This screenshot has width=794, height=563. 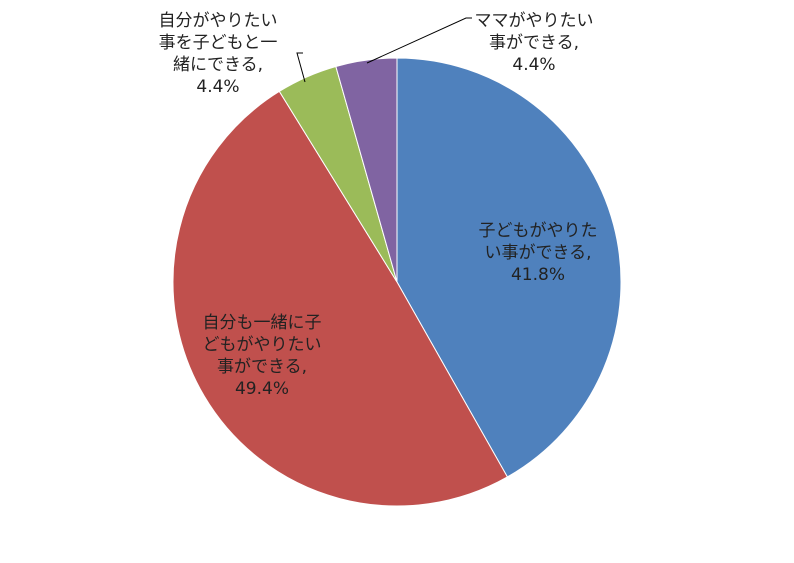 I want to click on slice-label-3: ママがやりたい事ができる, 4.4%, so click(x=534, y=43).